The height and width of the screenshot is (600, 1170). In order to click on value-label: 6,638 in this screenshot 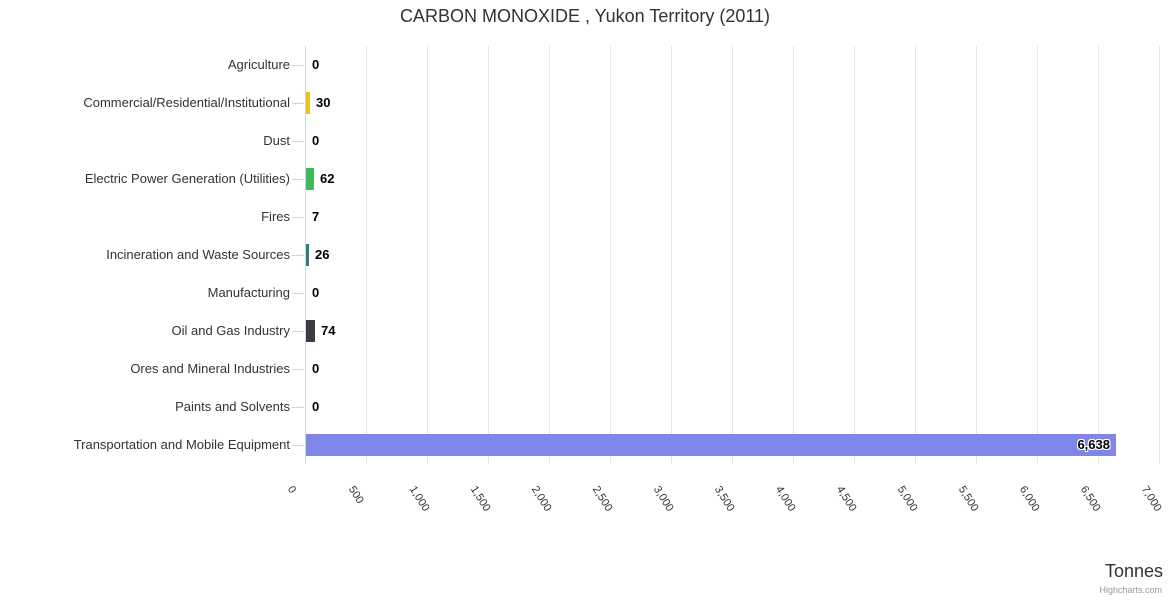, I will do `click(1093, 444)`.